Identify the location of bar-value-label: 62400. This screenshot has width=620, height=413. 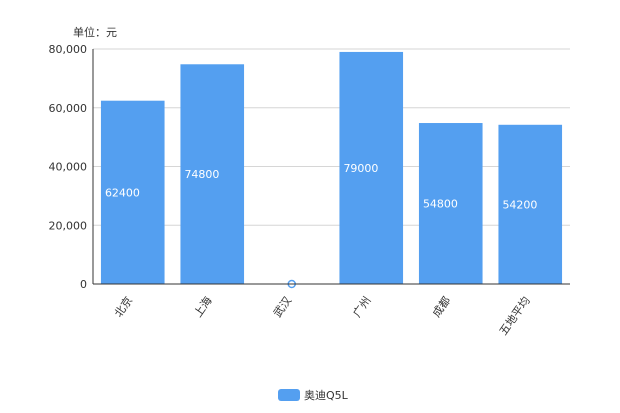
(122, 192).